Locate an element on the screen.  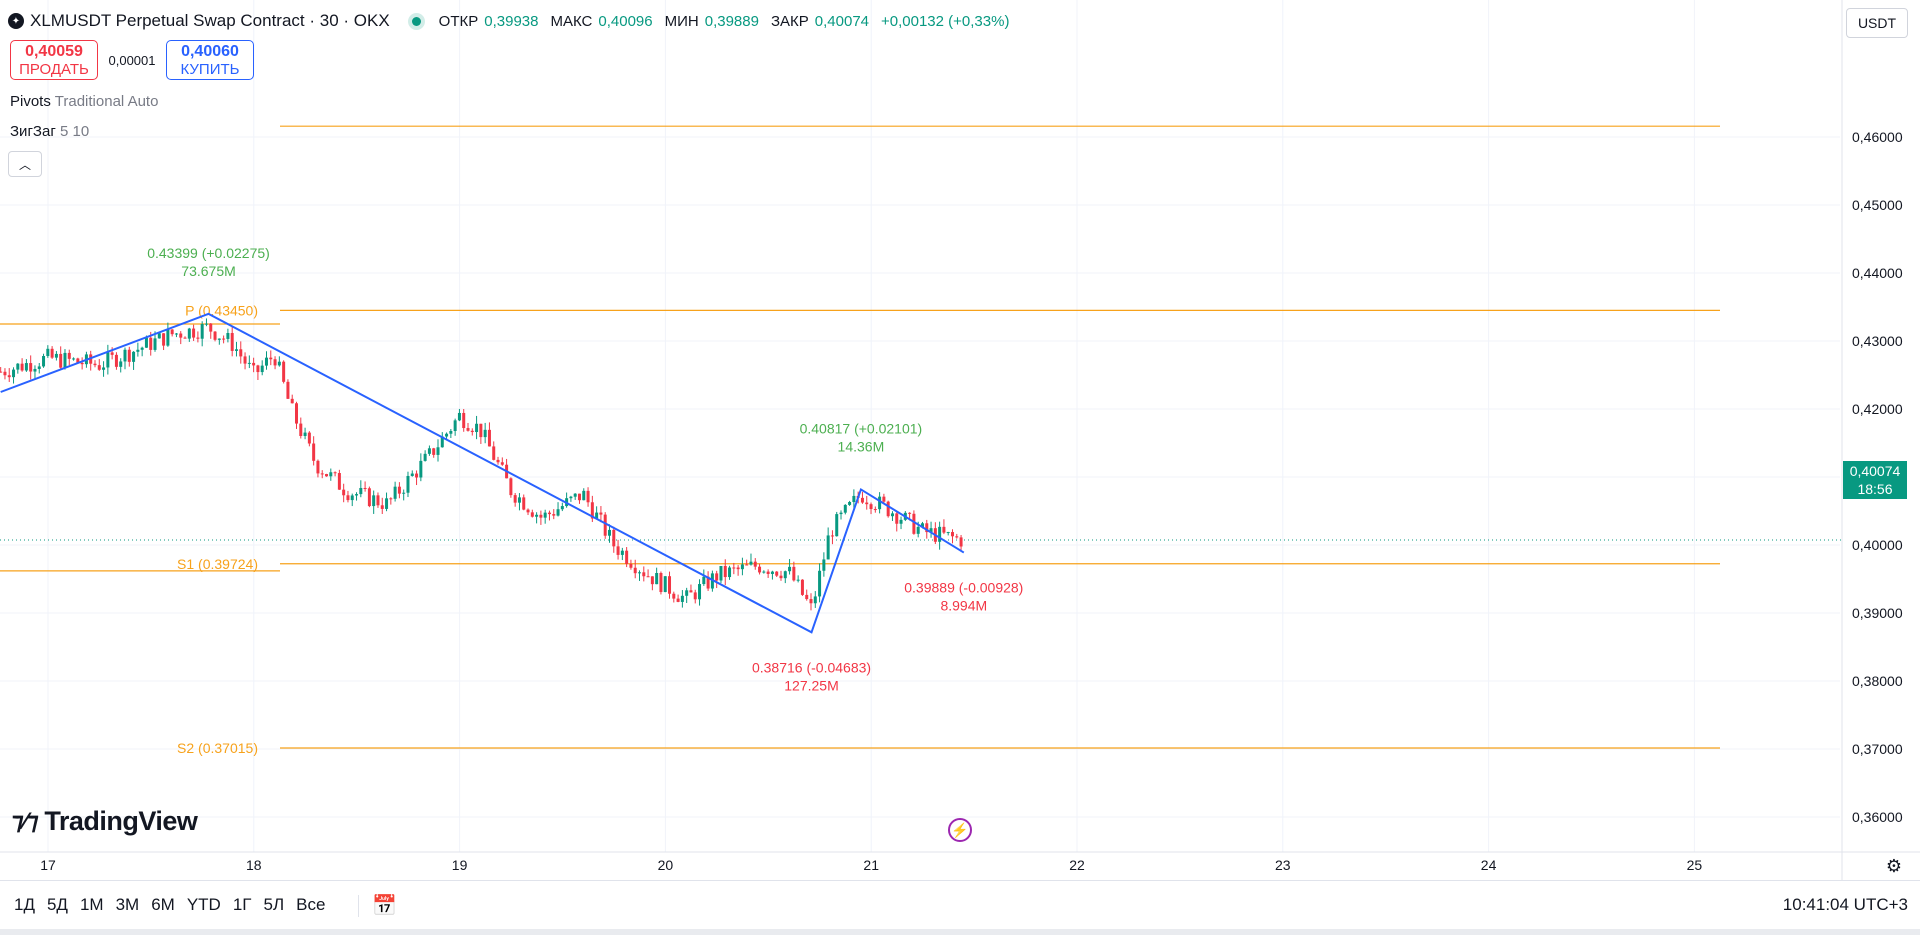
open-value: 0,39938 is located at coordinates (511, 21).